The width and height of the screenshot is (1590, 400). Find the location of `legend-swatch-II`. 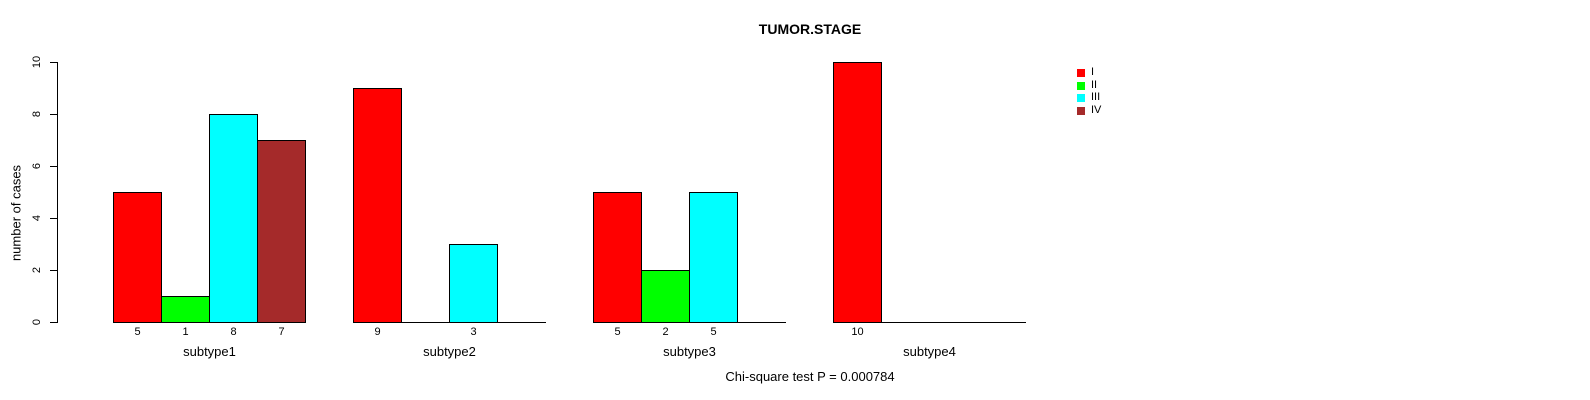

legend-swatch-II is located at coordinates (1081, 85).